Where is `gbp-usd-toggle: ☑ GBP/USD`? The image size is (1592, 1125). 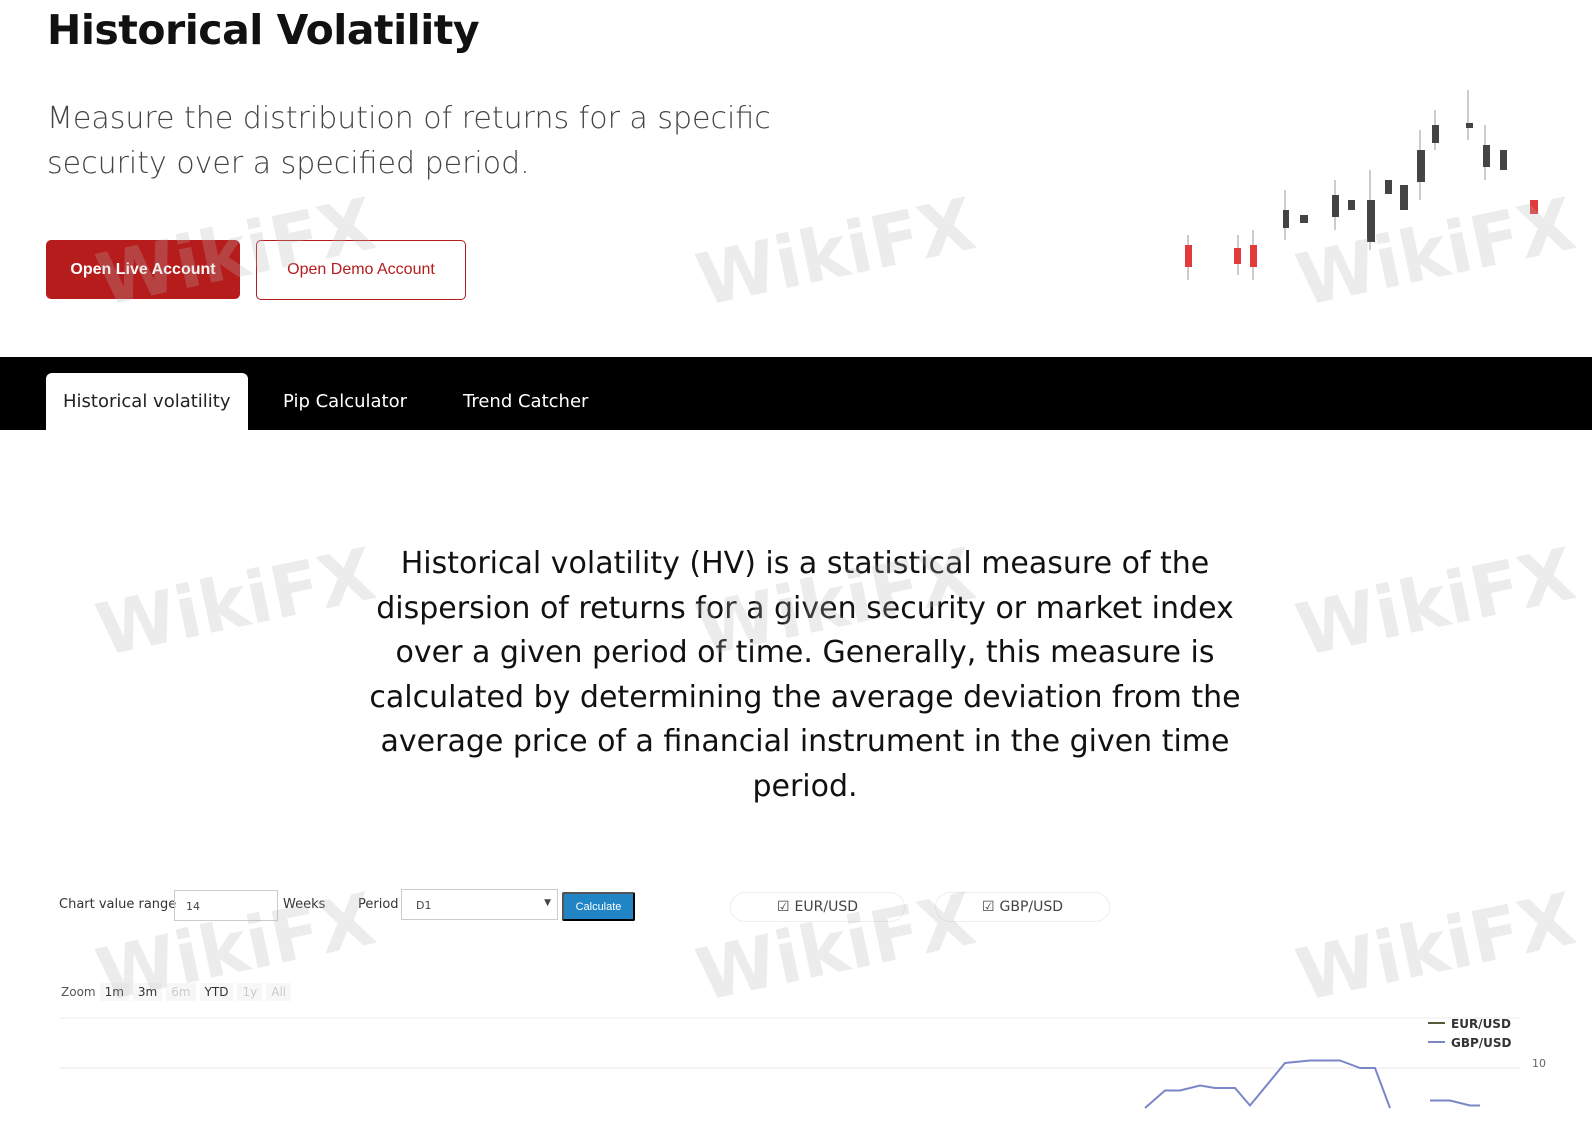 gbp-usd-toggle: ☑ GBP/USD is located at coordinates (1022, 907).